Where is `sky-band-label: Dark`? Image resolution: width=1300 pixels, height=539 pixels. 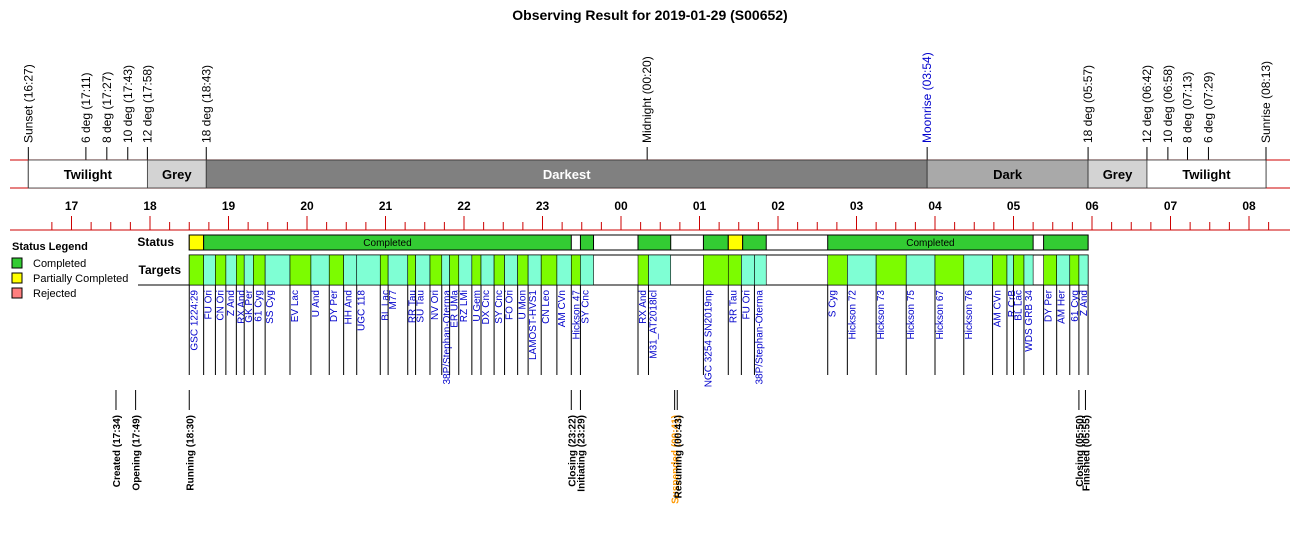
sky-band-label: Dark is located at coordinates (1008, 174).